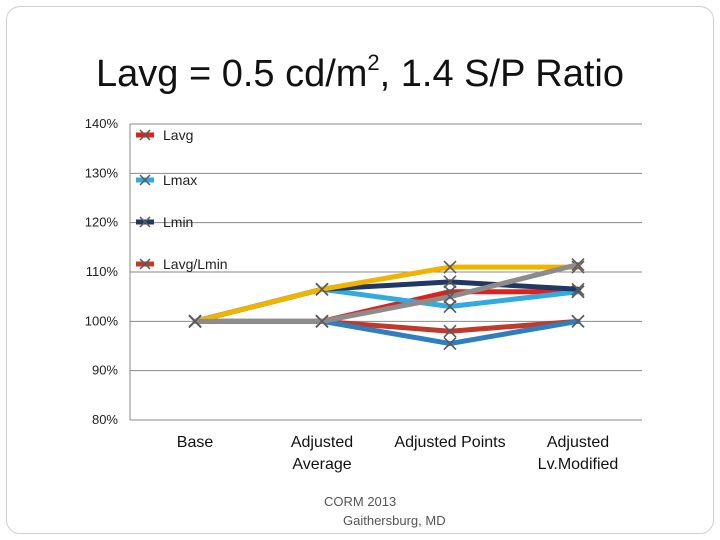 This screenshot has height=540, width=720. Describe the element at coordinates (231, 74) in the screenshot. I see `title-text: Lavg = 0.5 cd/m` at that location.